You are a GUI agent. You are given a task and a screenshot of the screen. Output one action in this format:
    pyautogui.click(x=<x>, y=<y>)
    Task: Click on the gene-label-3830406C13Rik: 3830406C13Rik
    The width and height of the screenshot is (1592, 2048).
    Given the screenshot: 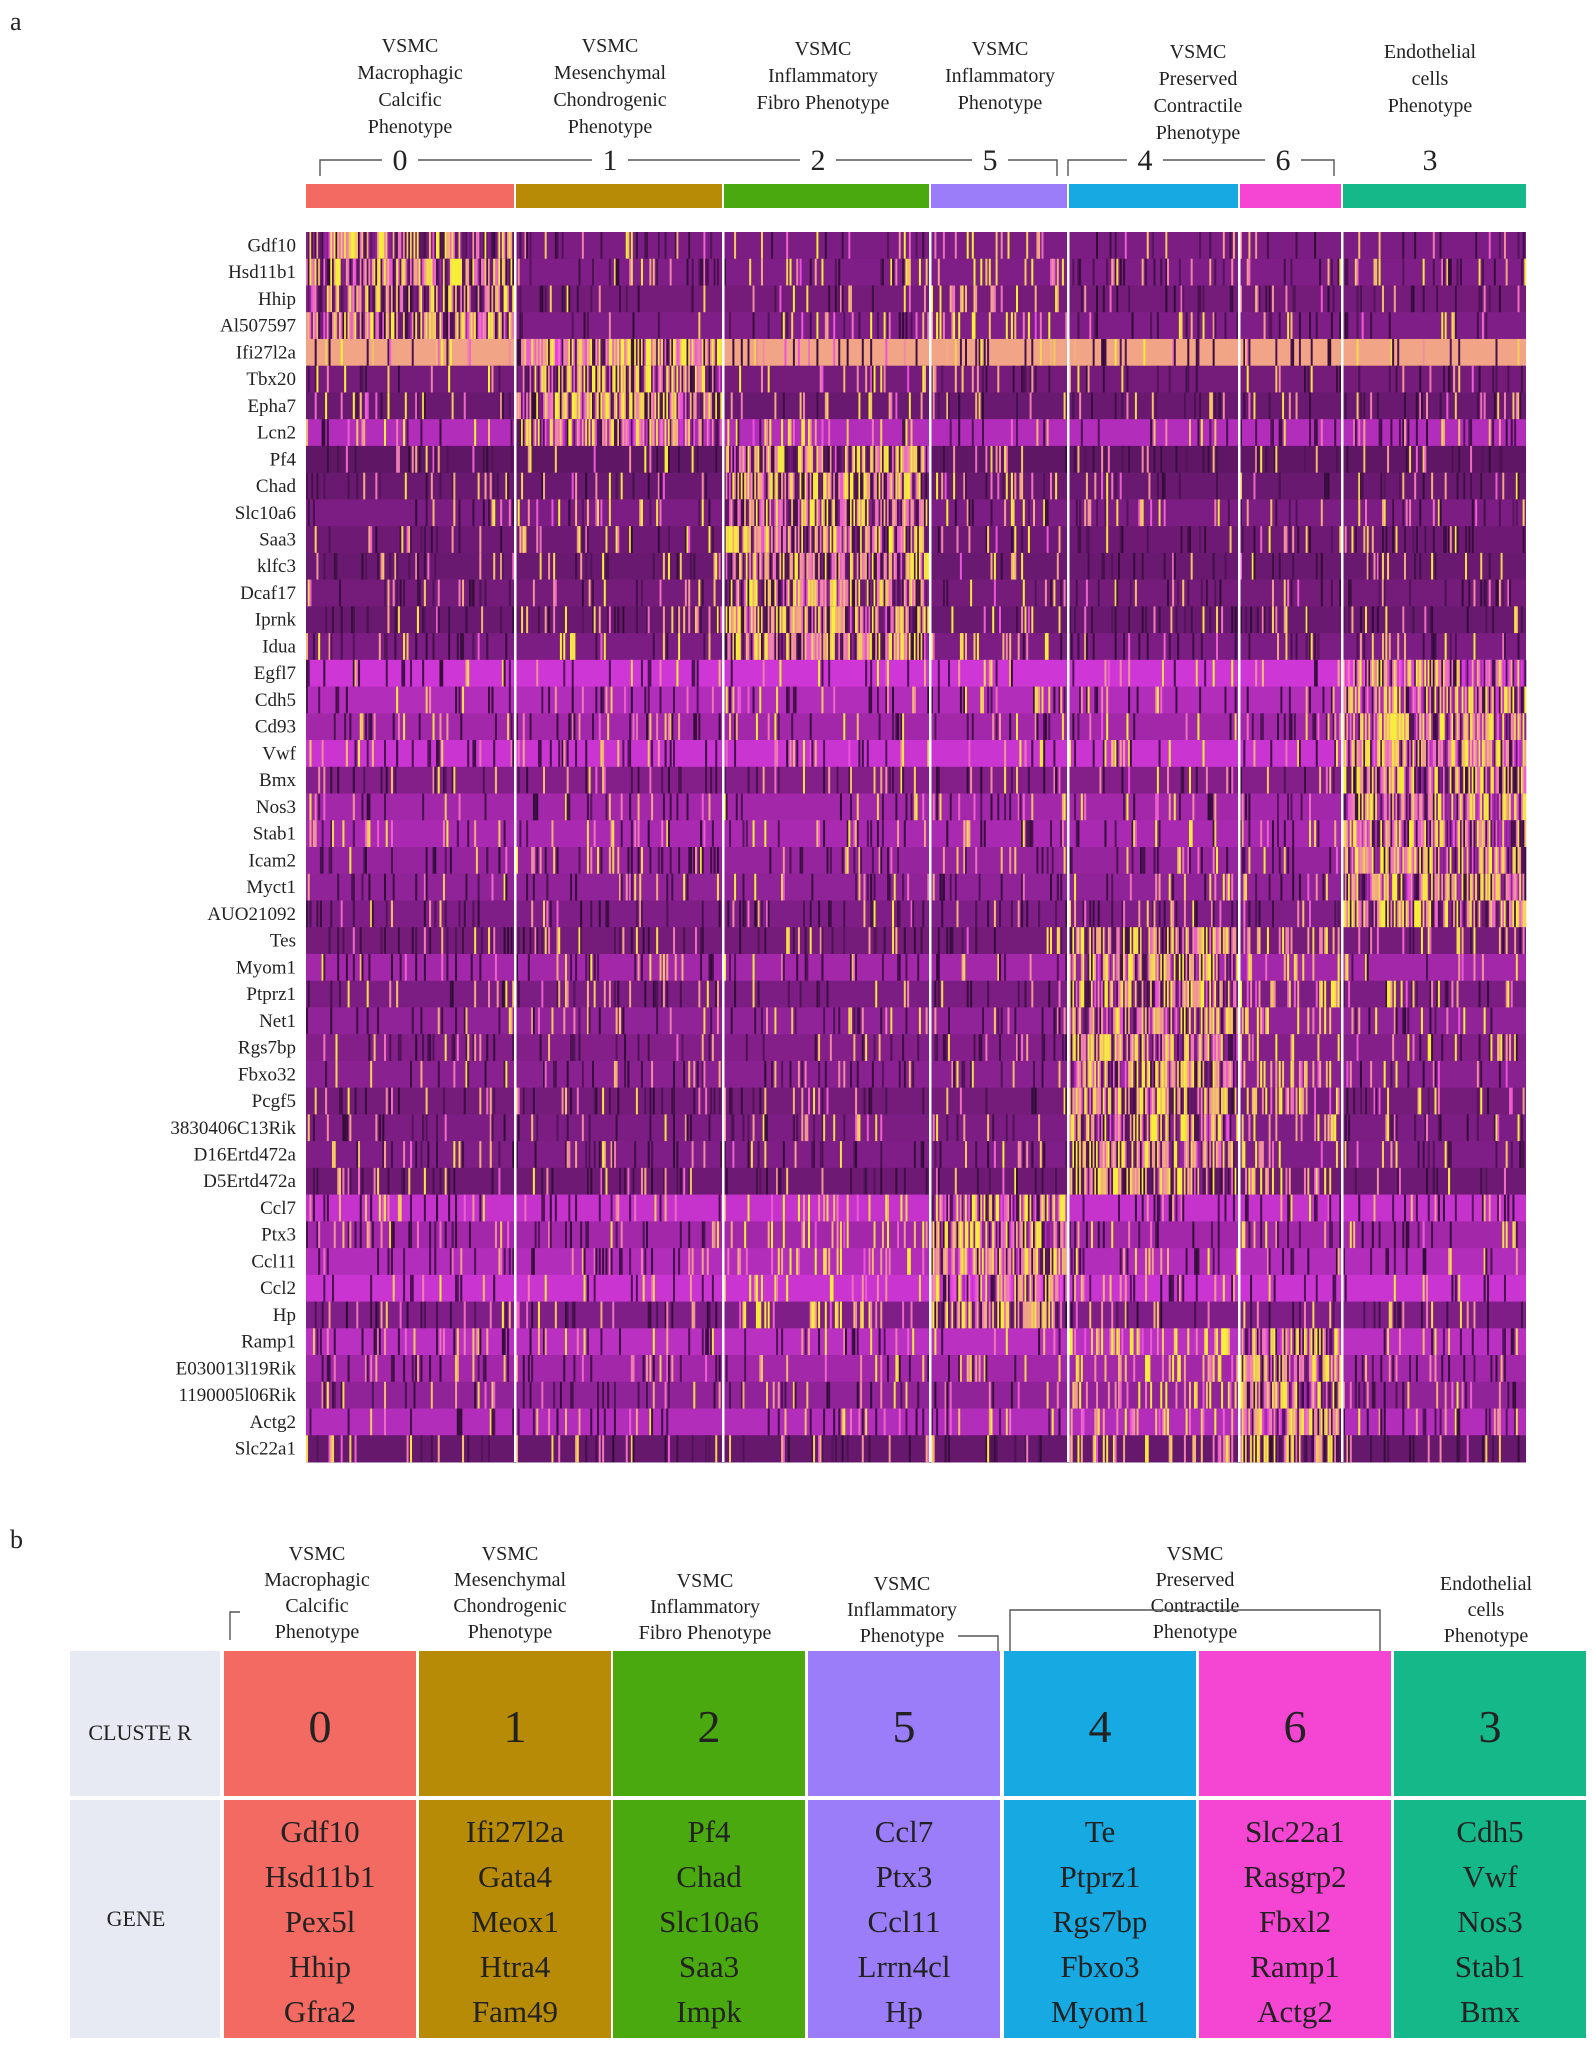 What is the action you would take?
    pyautogui.click(x=233, y=1128)
    